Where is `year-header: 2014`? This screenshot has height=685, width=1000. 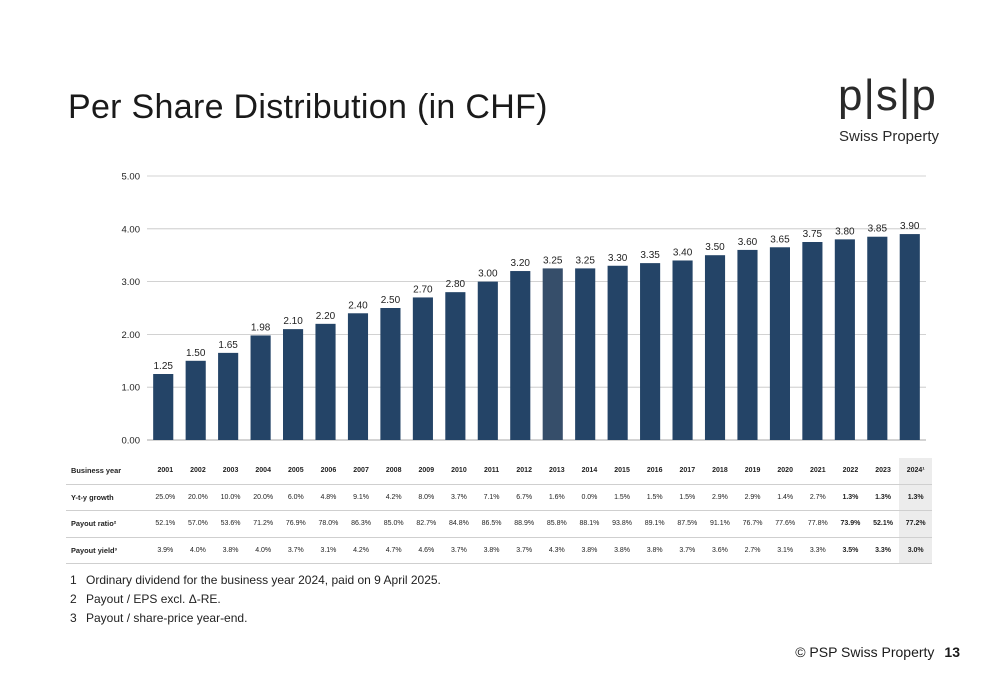 year-header: 2014 is located at coordinates (589, 471).